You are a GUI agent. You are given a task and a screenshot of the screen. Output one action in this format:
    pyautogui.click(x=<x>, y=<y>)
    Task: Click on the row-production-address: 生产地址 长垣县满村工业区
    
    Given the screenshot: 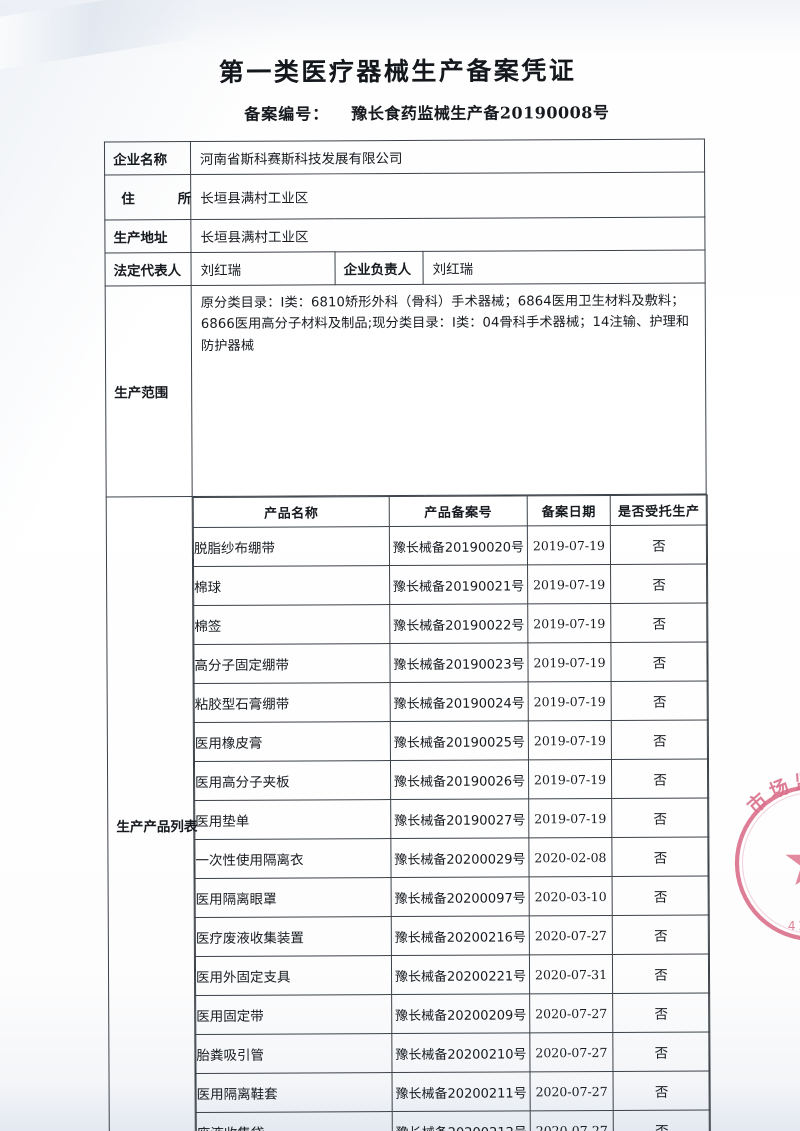 What is the action you would take?
    pyautogui.click(x=405, y=235)
    